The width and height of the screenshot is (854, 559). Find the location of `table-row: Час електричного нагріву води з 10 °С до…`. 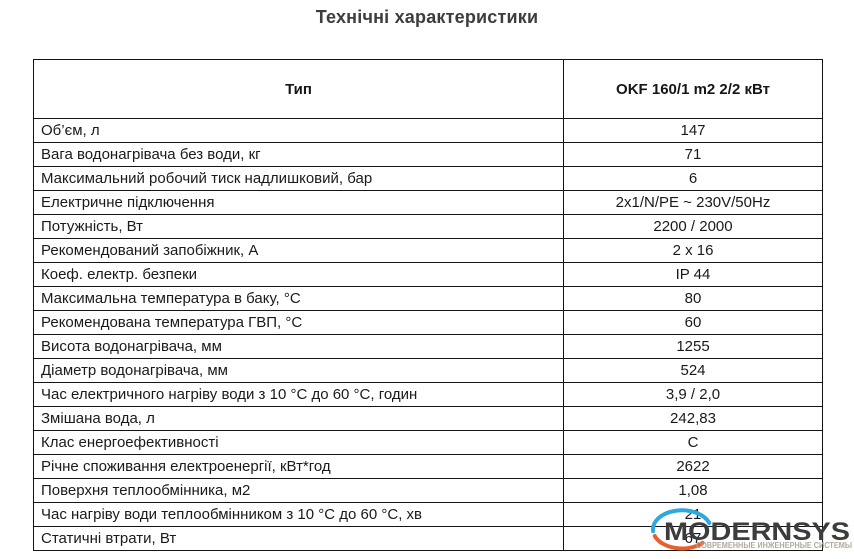

table-row: Час електричного нагріву води з 10 °С до… is located at coordinates (428, 394).